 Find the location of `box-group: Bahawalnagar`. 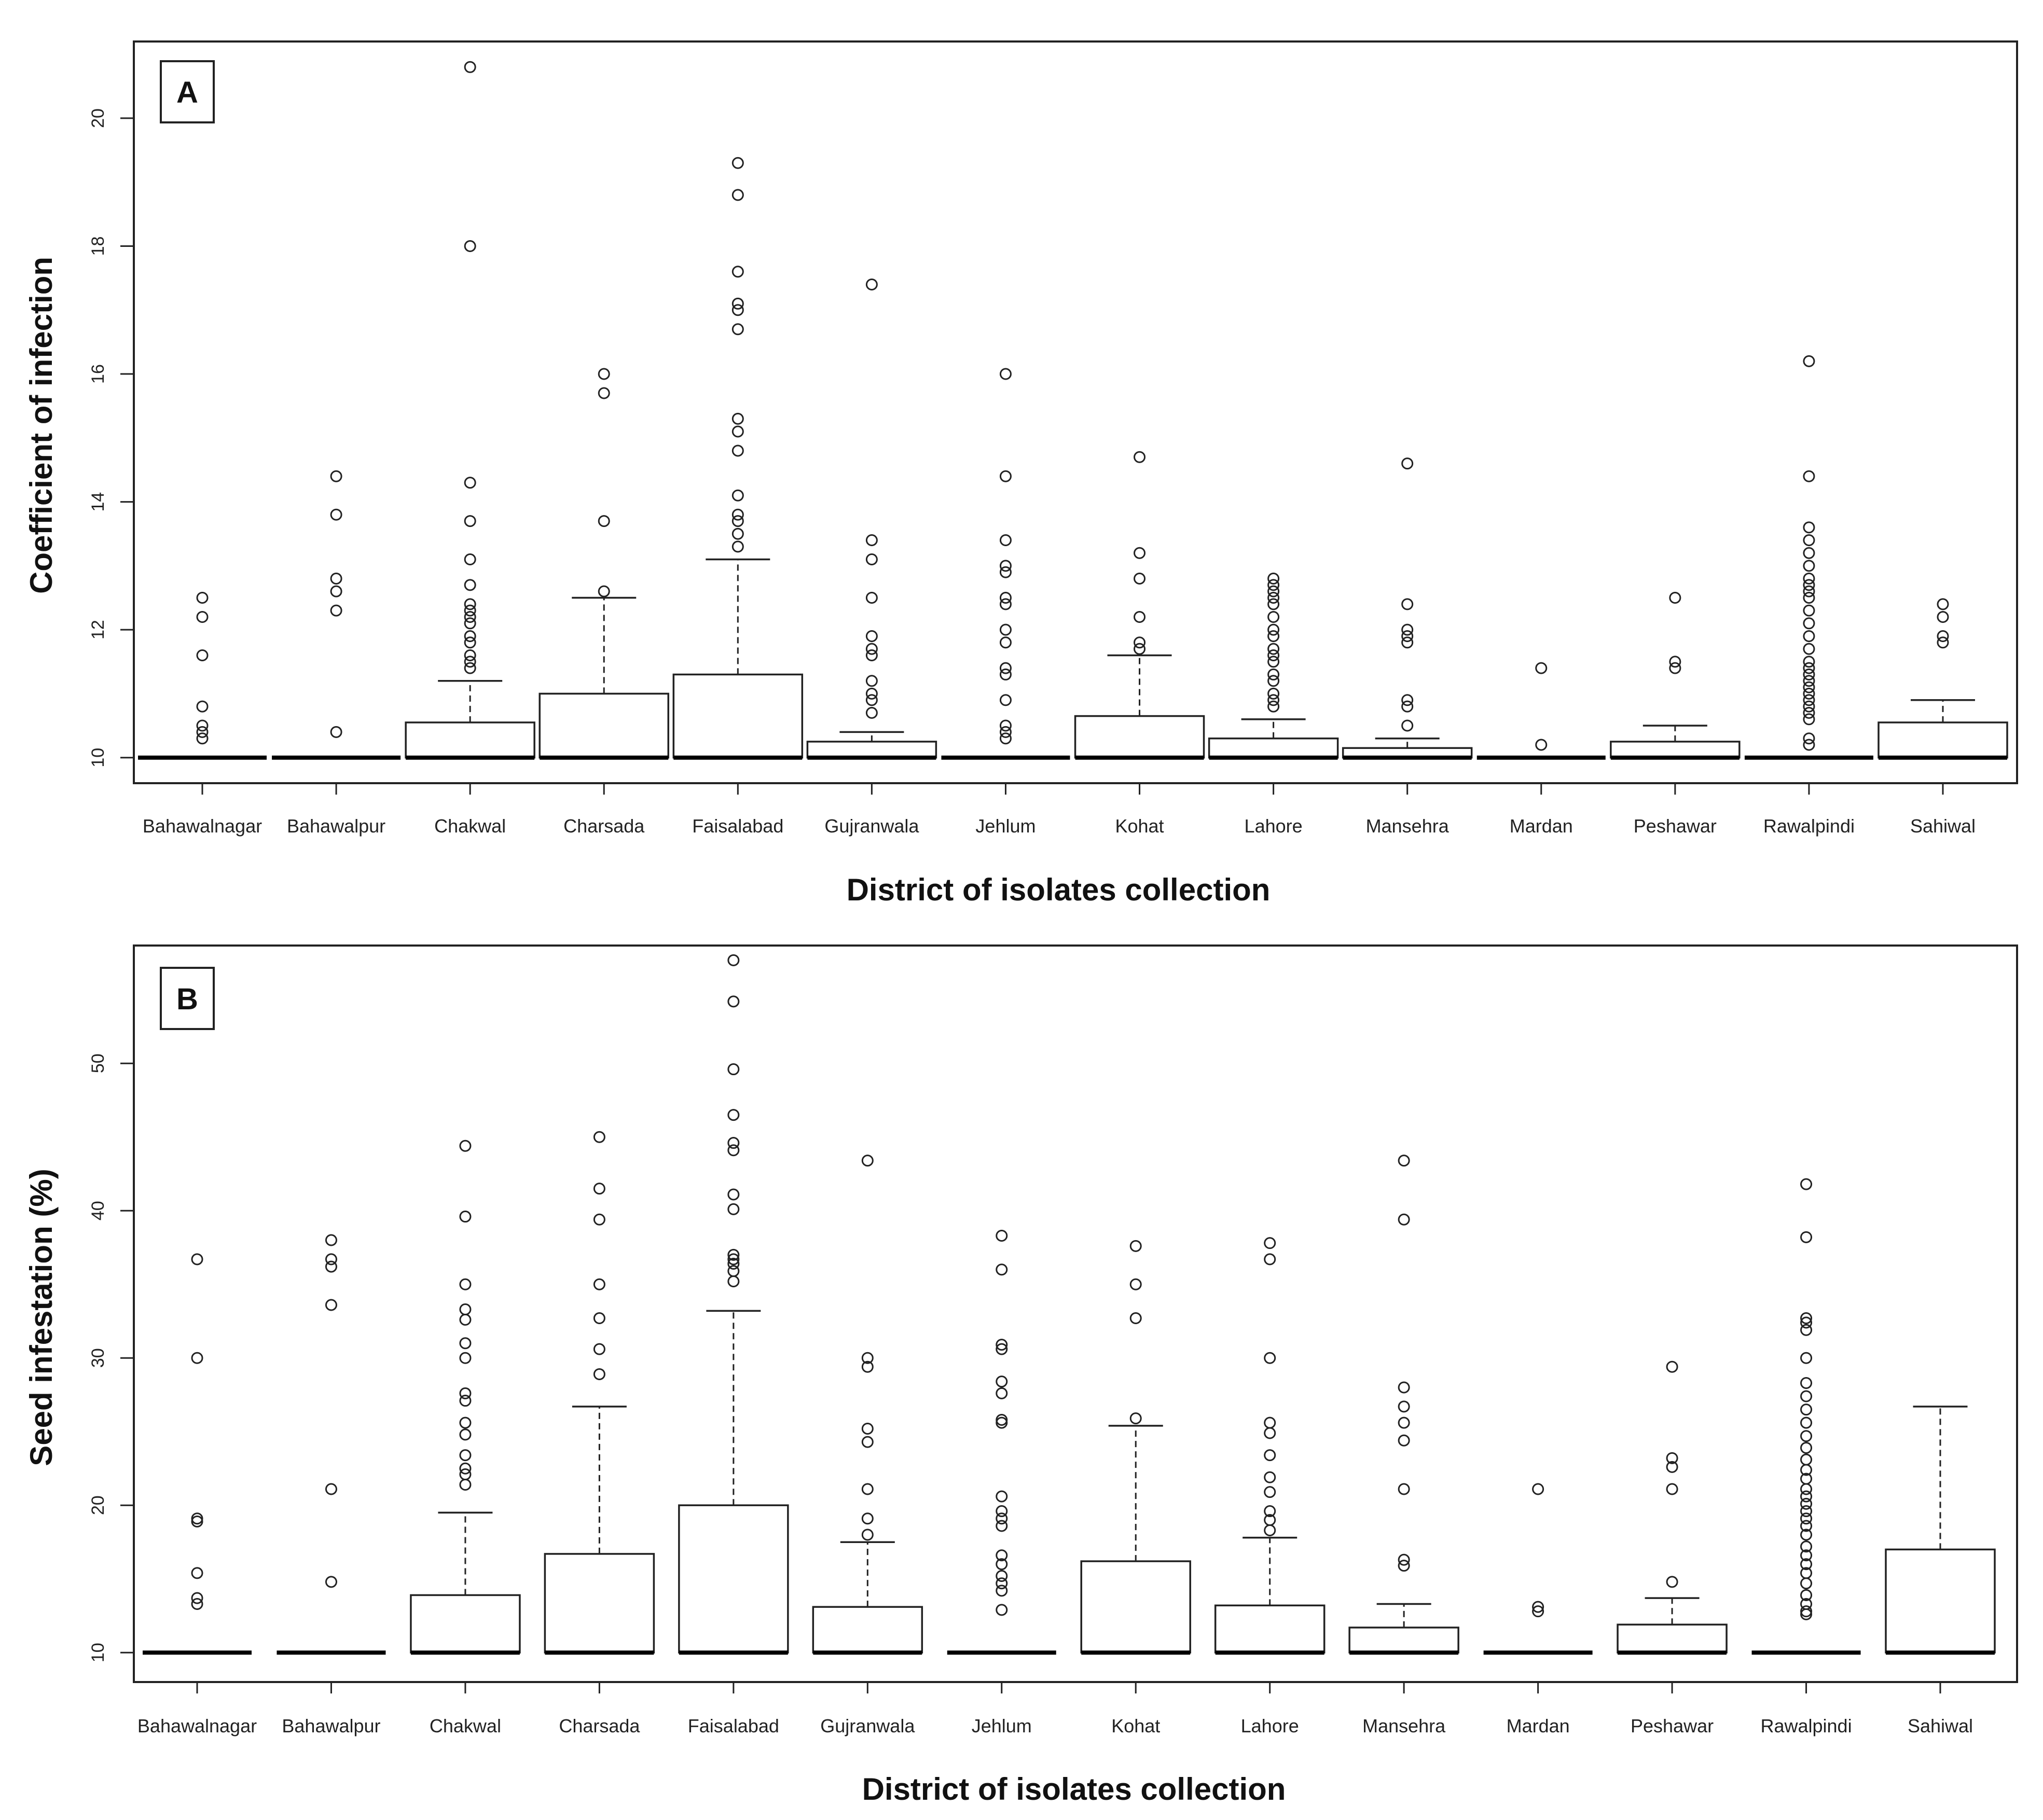

box-group: Bahawalnagar is located at coordinates (202, 714).